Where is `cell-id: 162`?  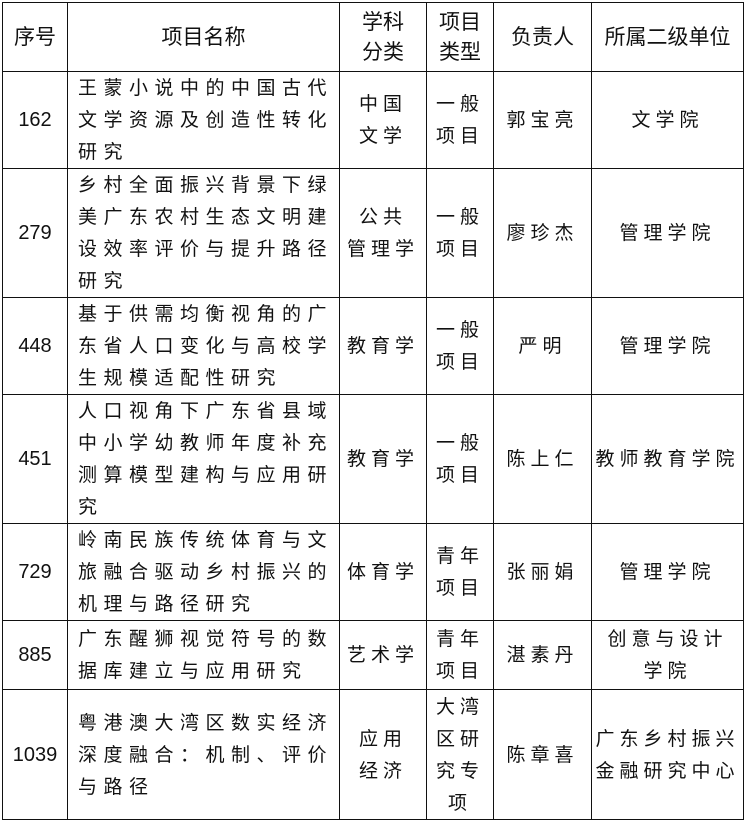 cell-id: 162 is located at coordinates (35, 120).